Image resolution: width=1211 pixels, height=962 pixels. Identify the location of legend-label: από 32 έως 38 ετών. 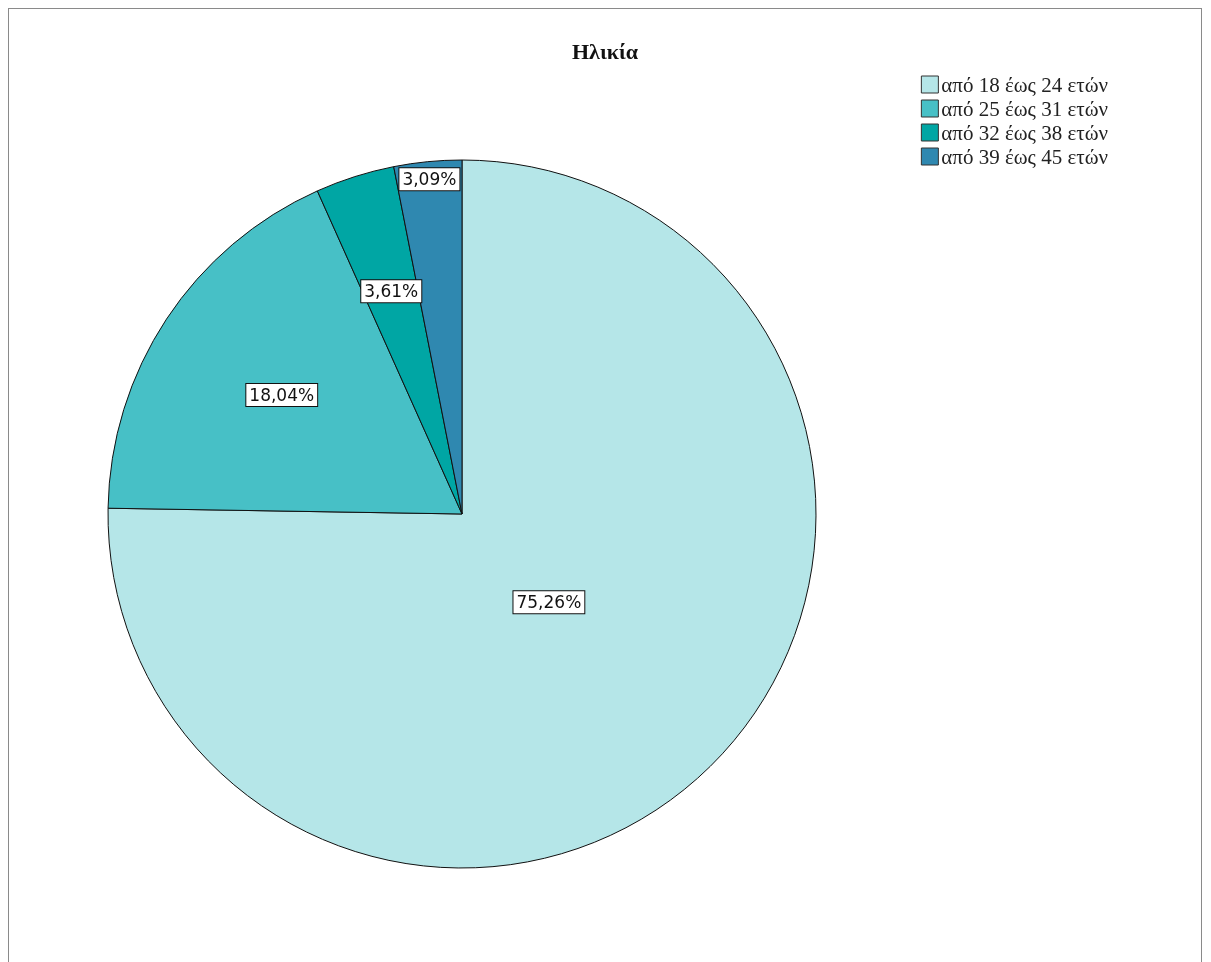
(1024, 132).